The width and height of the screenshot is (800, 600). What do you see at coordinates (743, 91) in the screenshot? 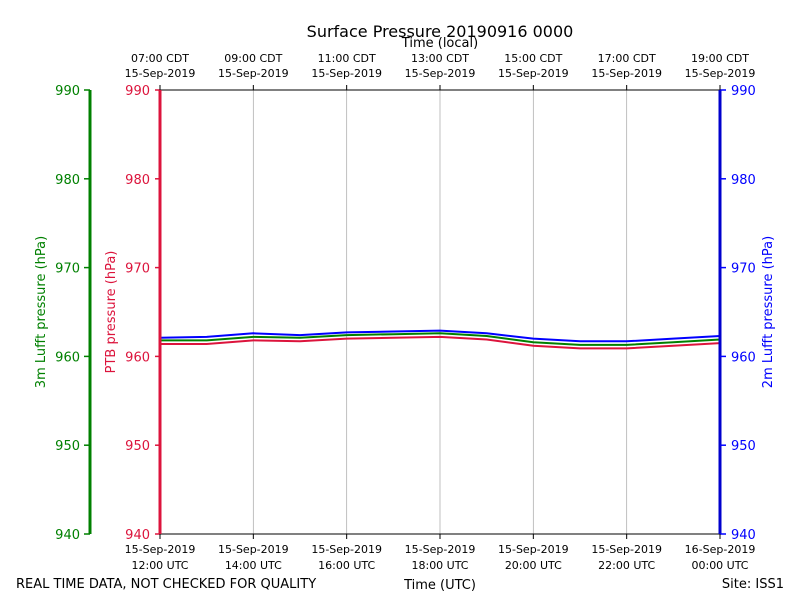
I see `blue-y-tick-label: 990` at bounding box center [743, 91].